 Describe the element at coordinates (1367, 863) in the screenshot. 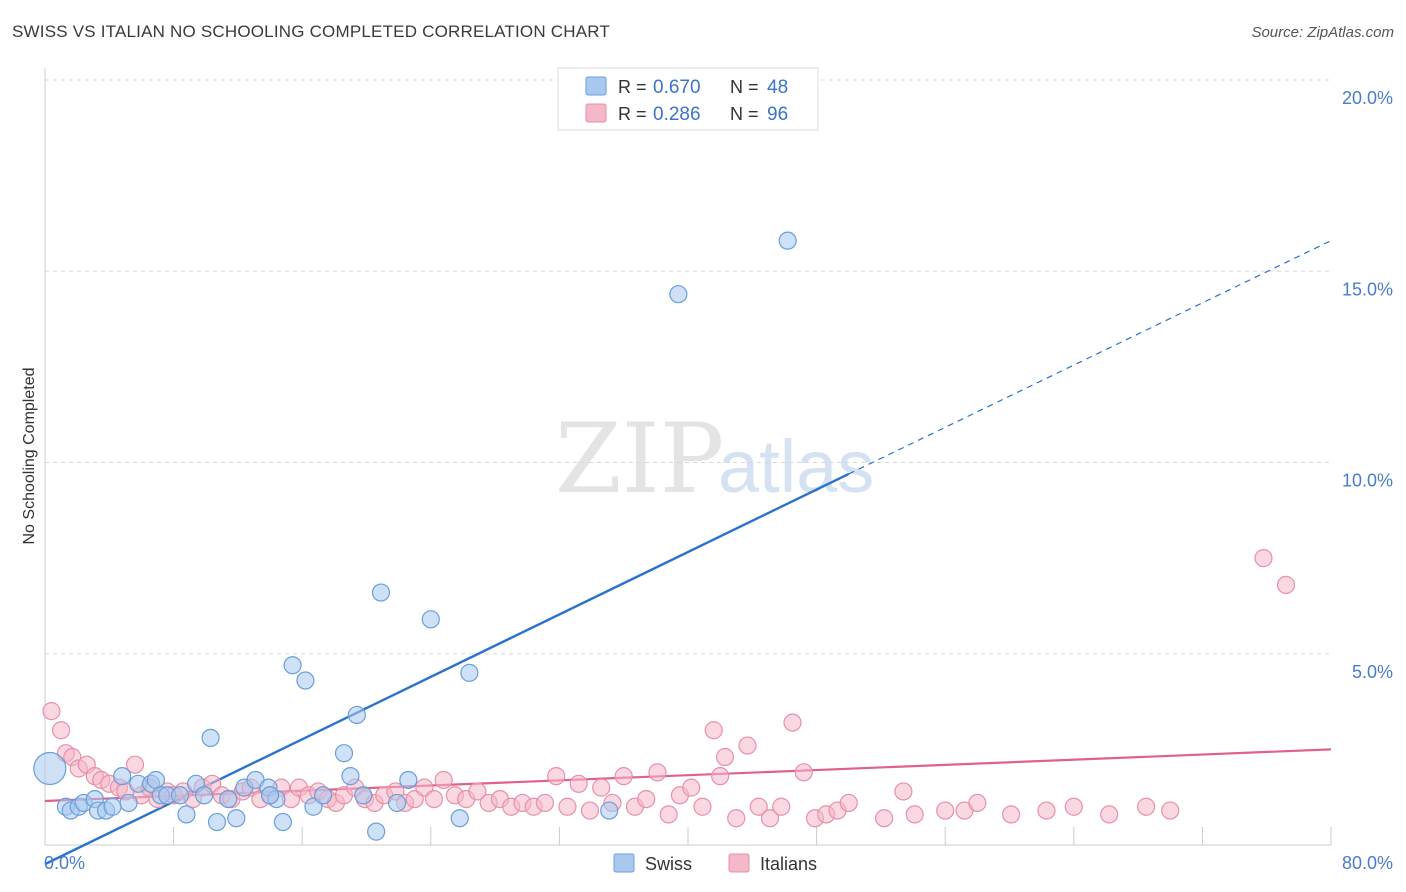

I see `x-tick-label-1: 80.0%` at that location.